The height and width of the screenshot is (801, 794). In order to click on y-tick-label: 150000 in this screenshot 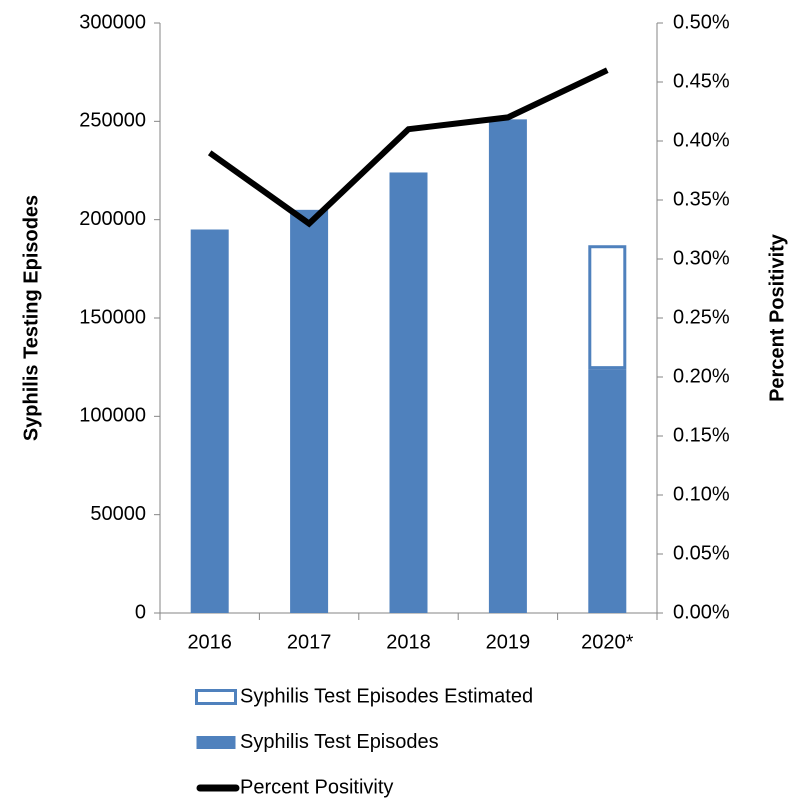, I will do `click(112, 317)`.